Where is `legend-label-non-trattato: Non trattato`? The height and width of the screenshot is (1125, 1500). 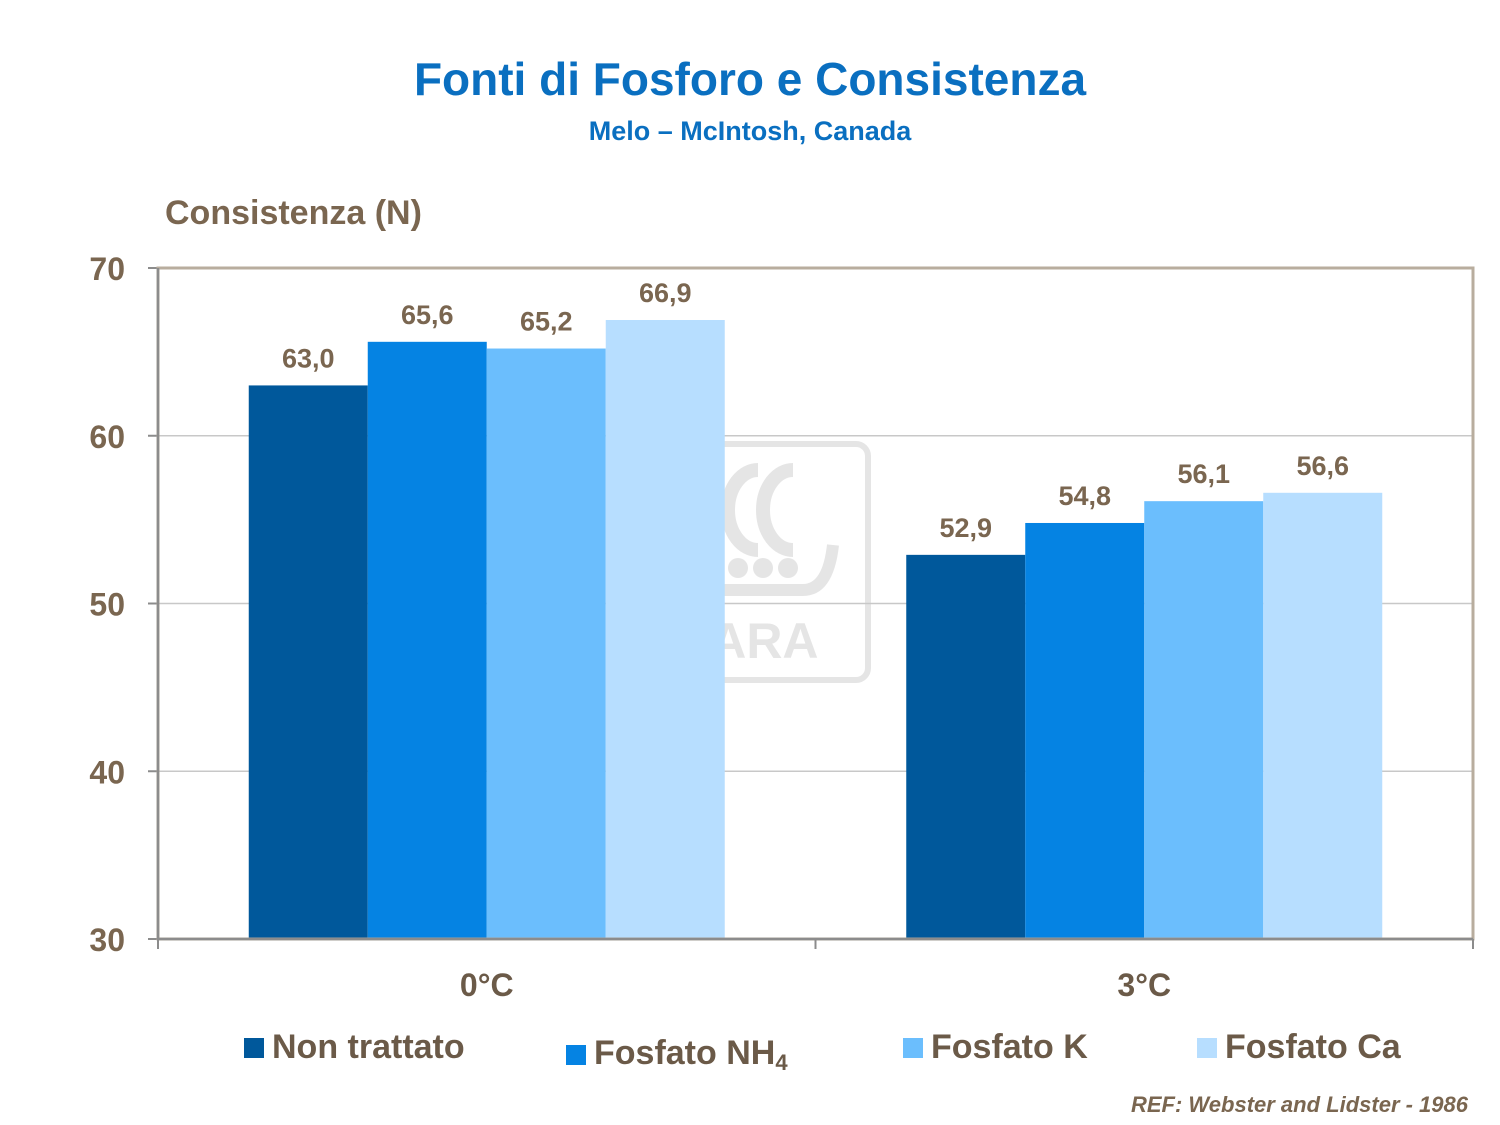 legend-label-non-trattato: Non trattato is located at coordinates (368, 1047).